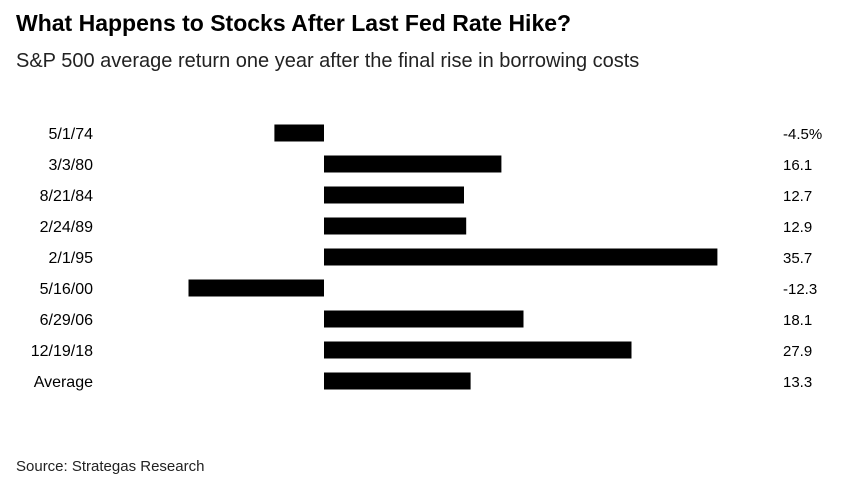 This screenshot has height=492, width=846. Describe the element at coordinates (71, 258) in the screenshot. I see `category-label: 2/1/95` at that location.